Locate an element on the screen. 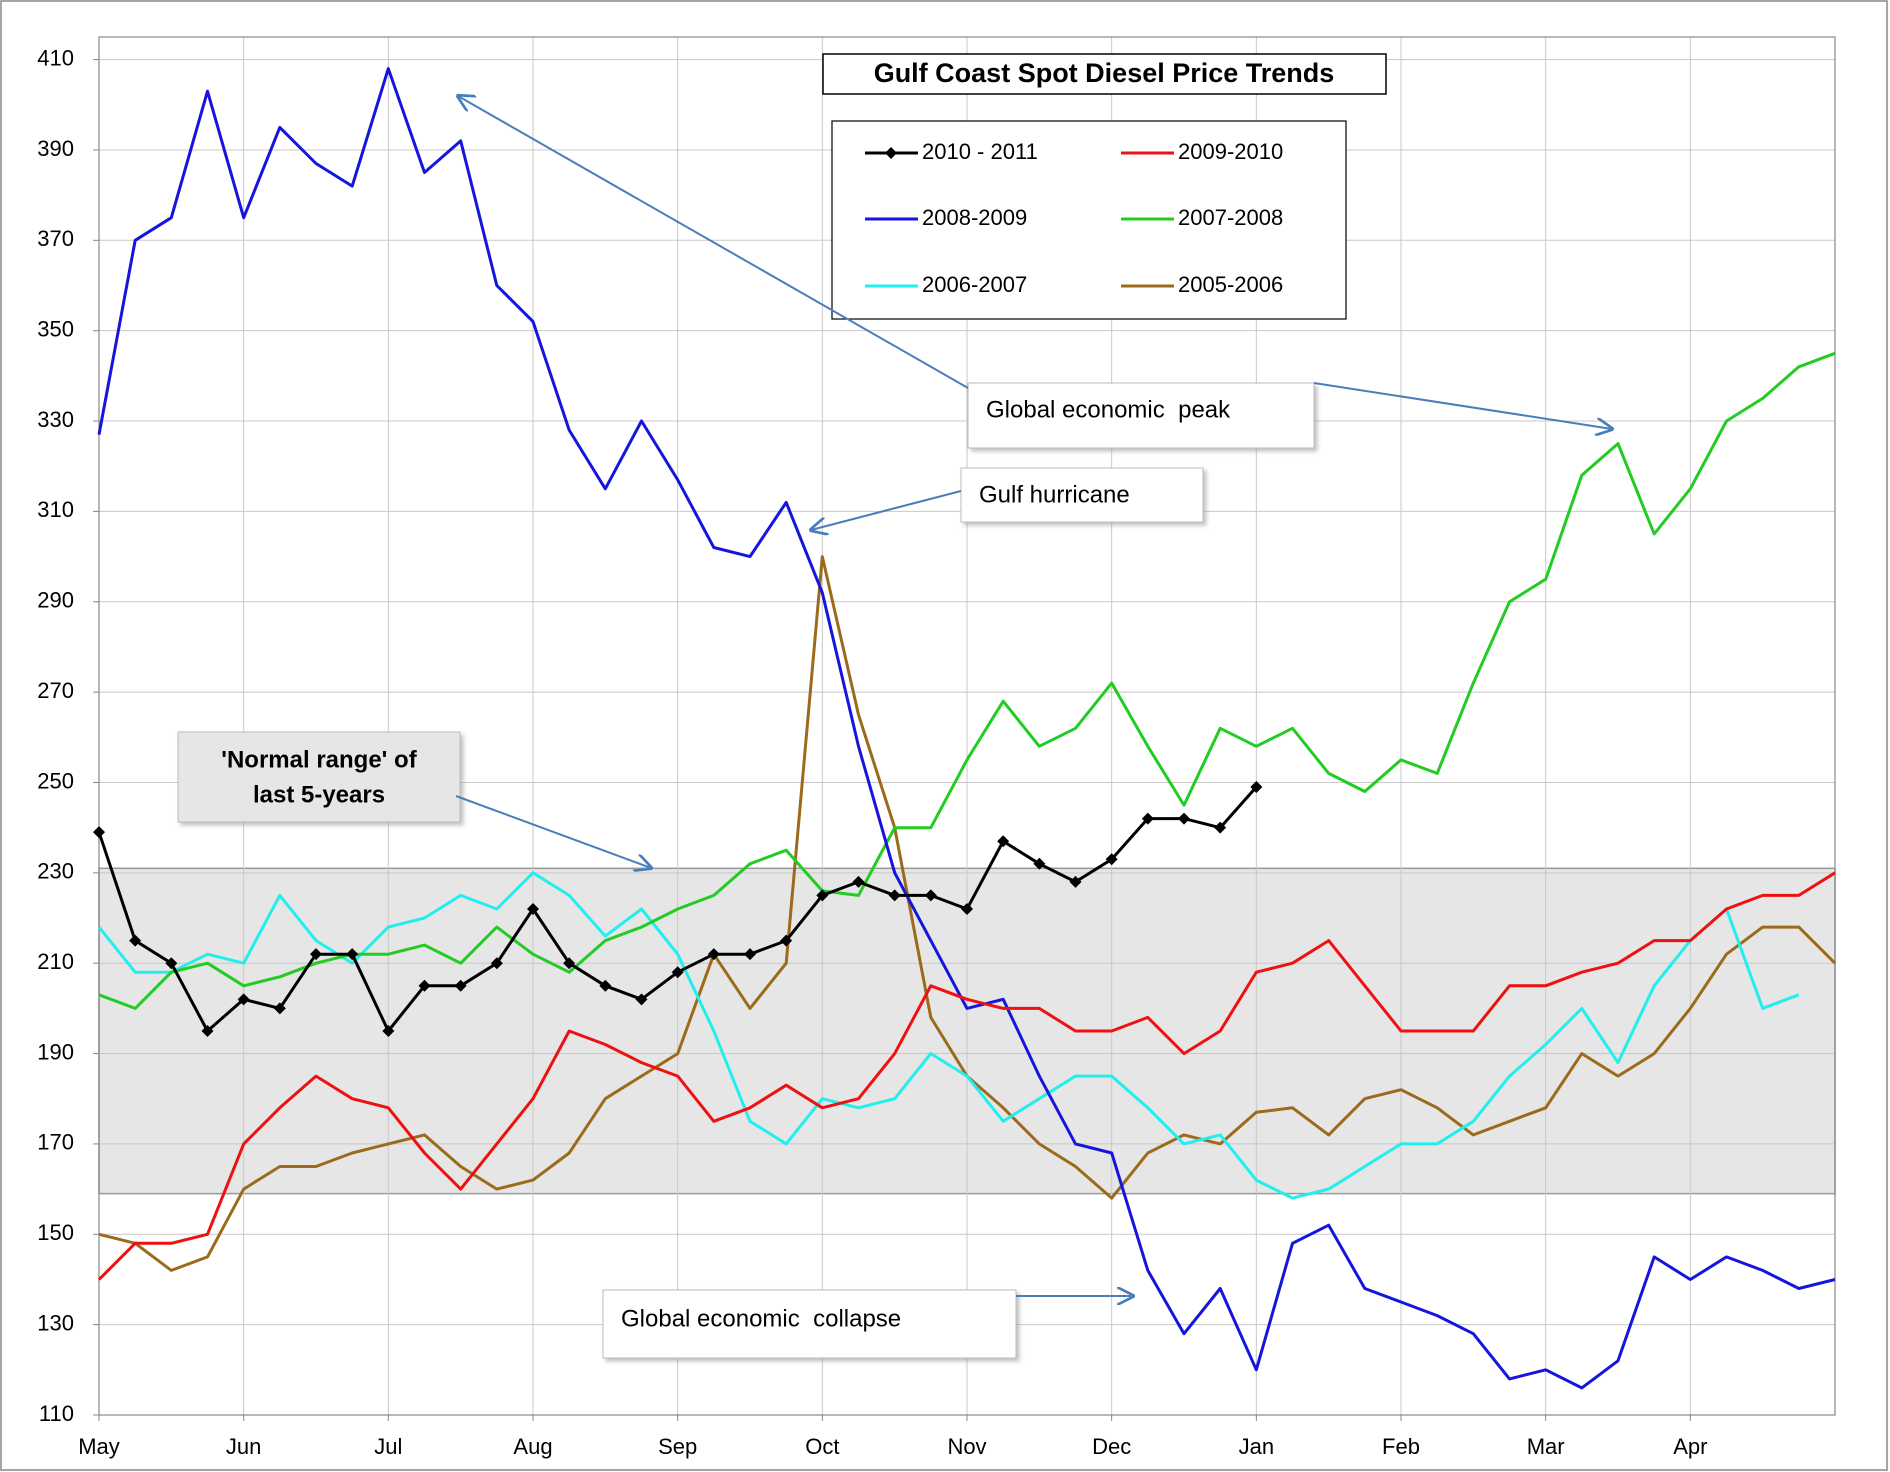 This screenshot has width=1890, height=1472. x-tick-label: Aug is located at coordinates (532, 1446).